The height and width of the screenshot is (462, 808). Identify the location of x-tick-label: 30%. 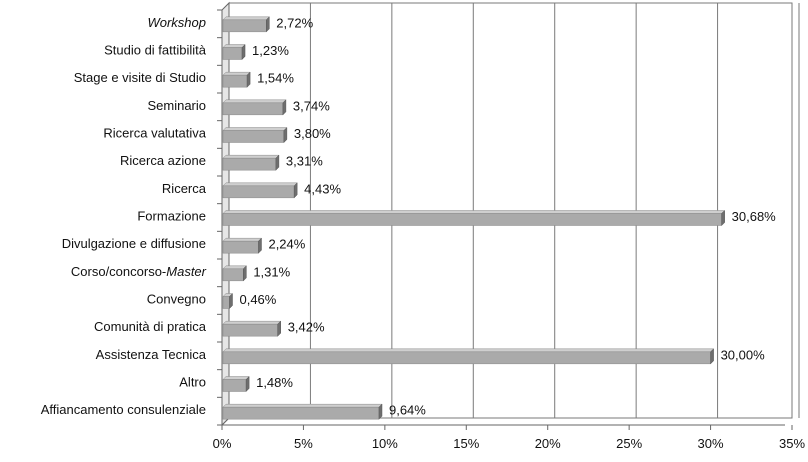
(711, 443).